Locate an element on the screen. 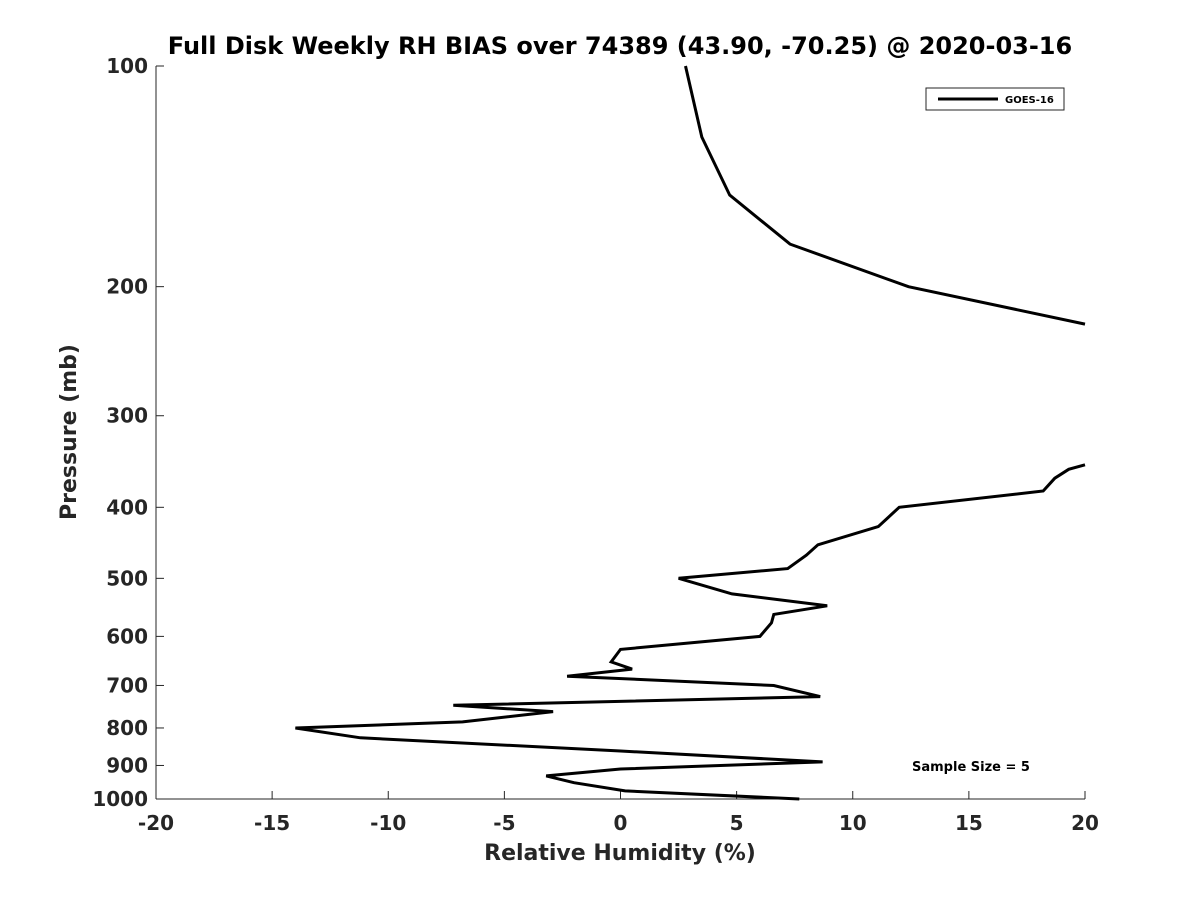 This screenshot has width=1200, height=900. y-tick-label: 800 is located at coordinates (127, 728).